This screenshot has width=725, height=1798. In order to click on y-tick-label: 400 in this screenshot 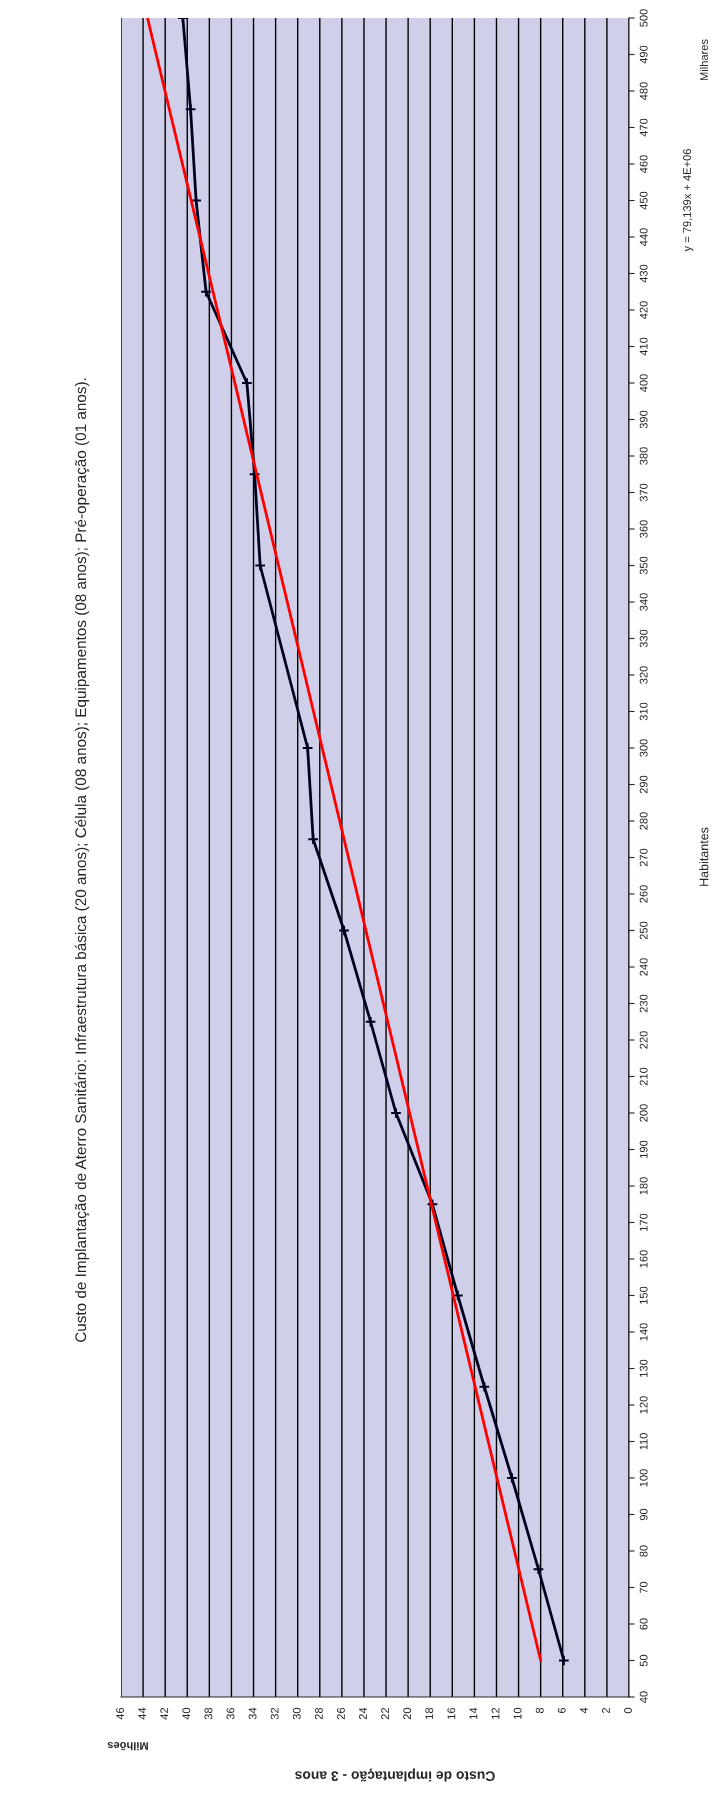, I will do `click(643, 383)`.